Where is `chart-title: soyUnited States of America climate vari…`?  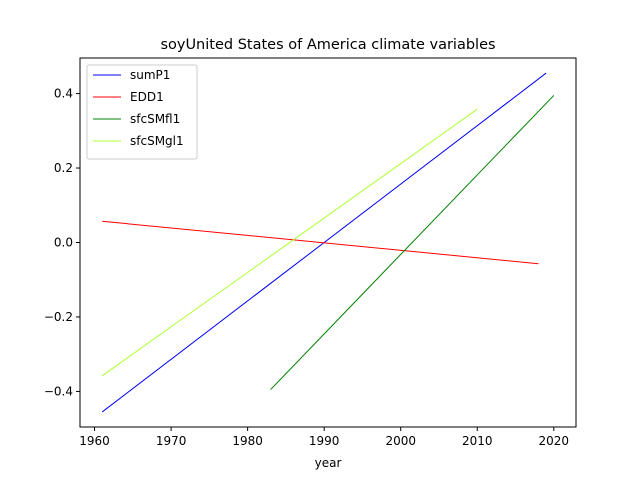
chart-title: soyUnited States of America climate vari… is located at coordinates (327, 45).